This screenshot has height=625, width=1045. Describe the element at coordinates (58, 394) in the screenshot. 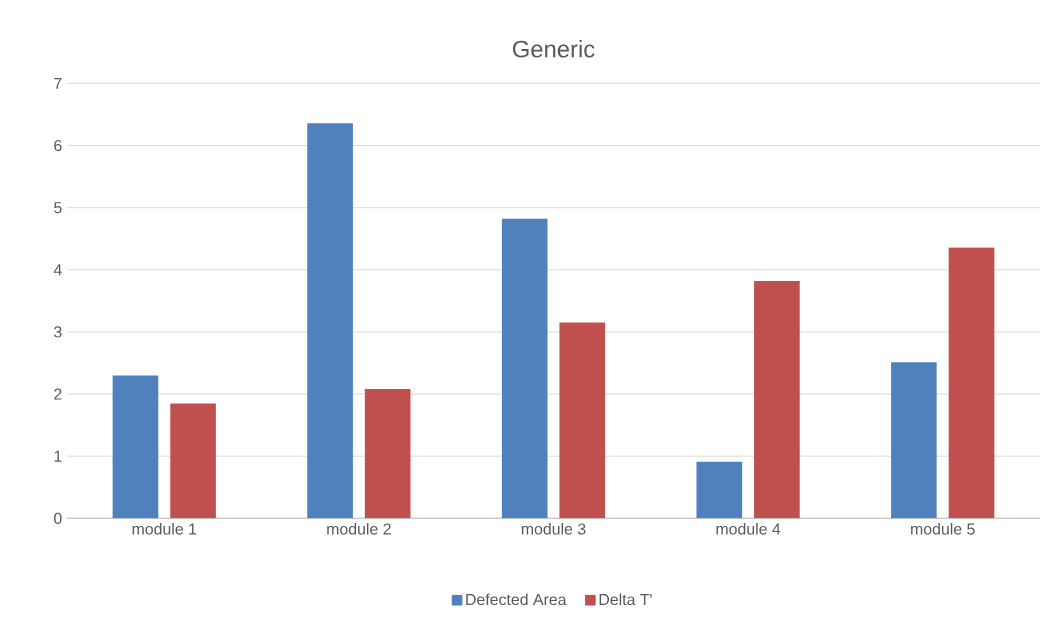

I see `y-tick-label: 2` at that location.